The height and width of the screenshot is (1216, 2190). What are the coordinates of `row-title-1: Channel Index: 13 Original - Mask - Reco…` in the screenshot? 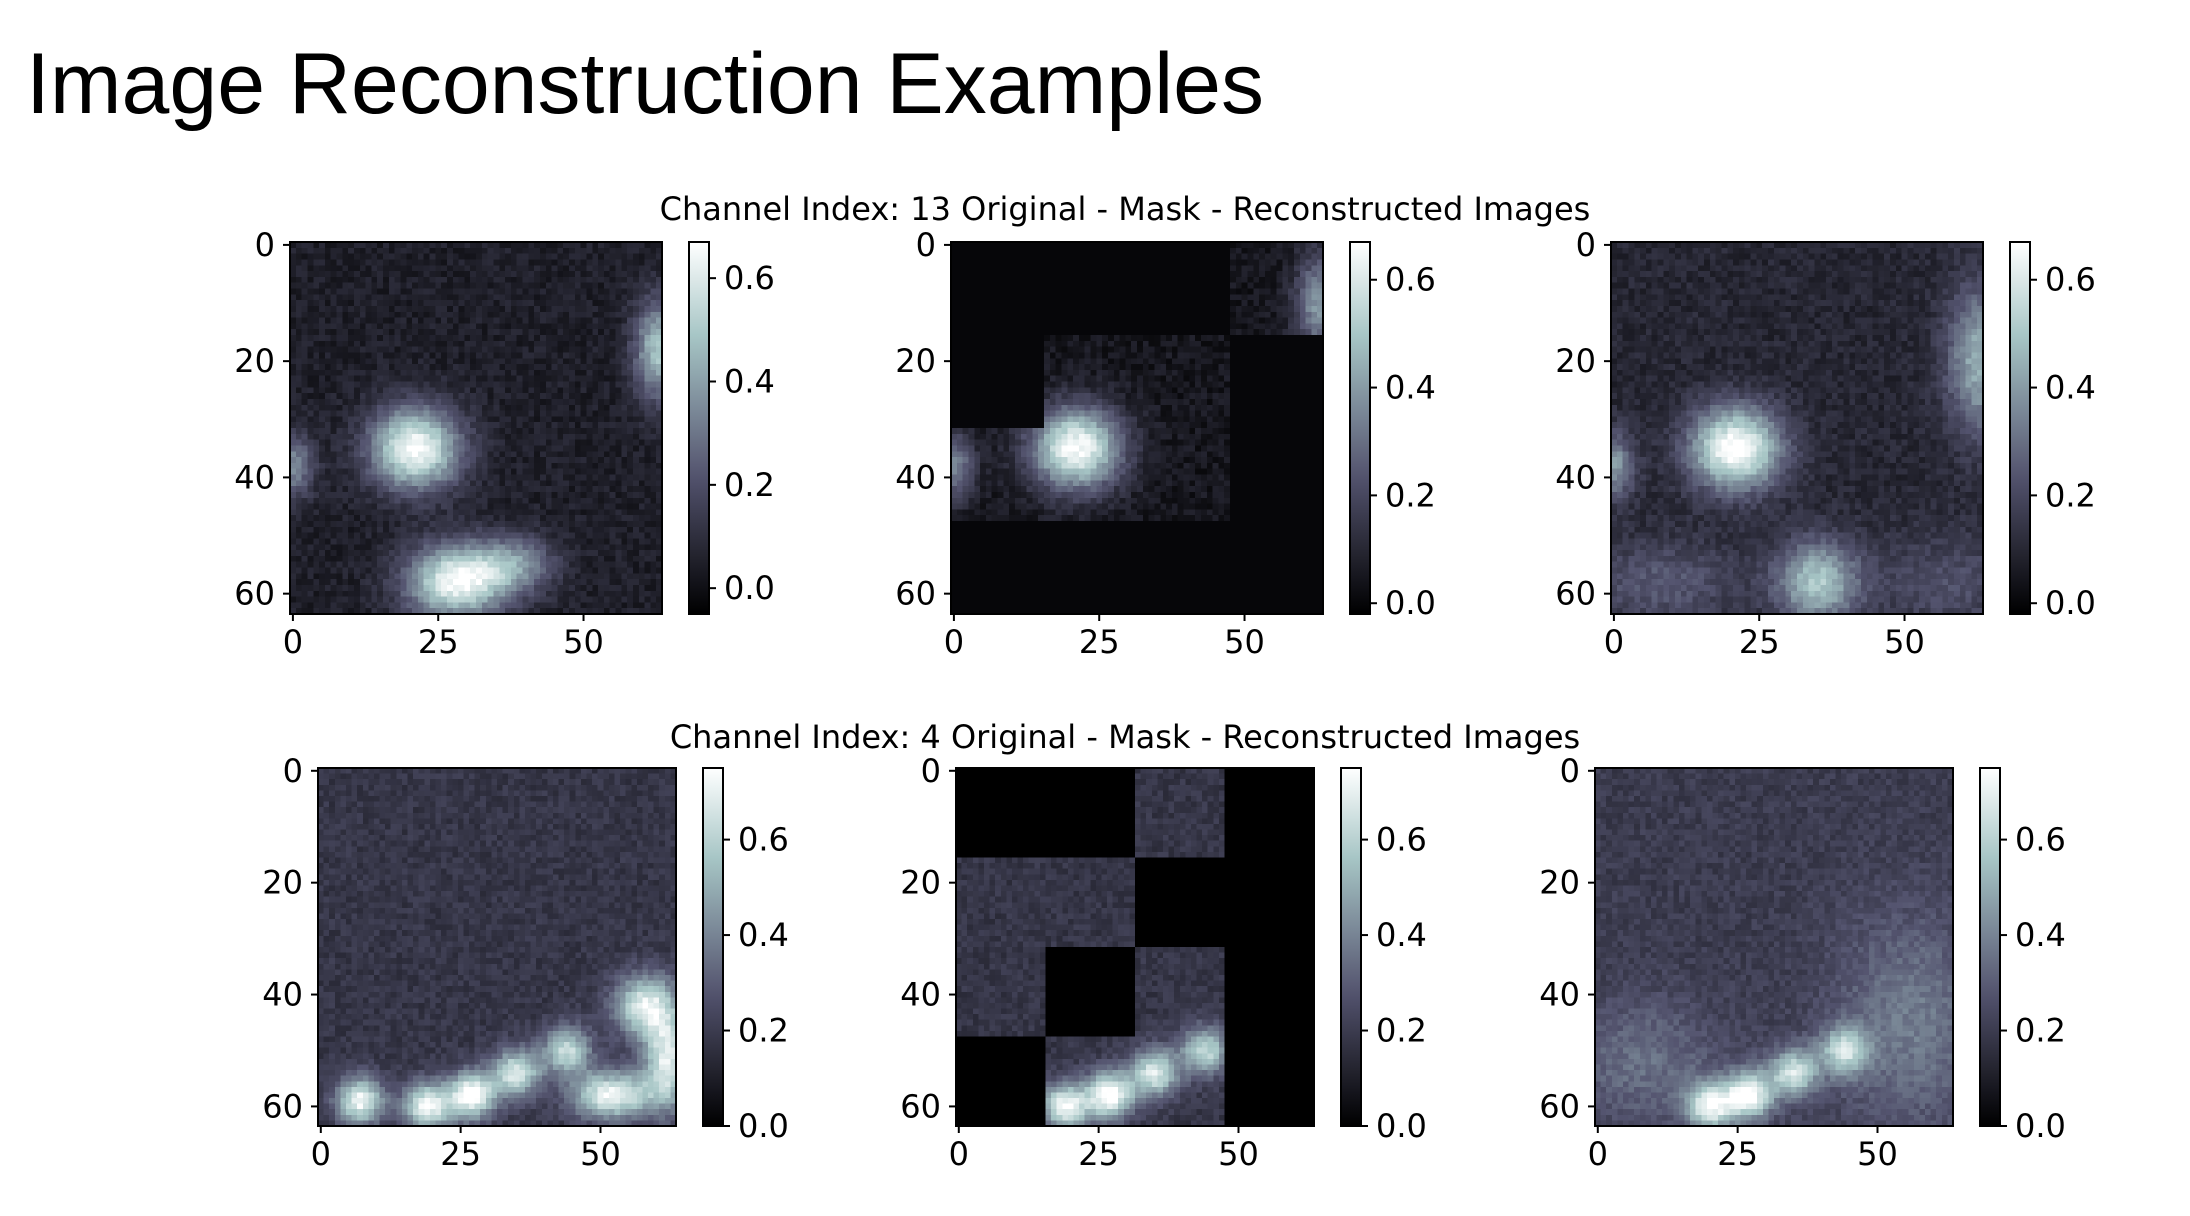 It's located at (1125, 209).